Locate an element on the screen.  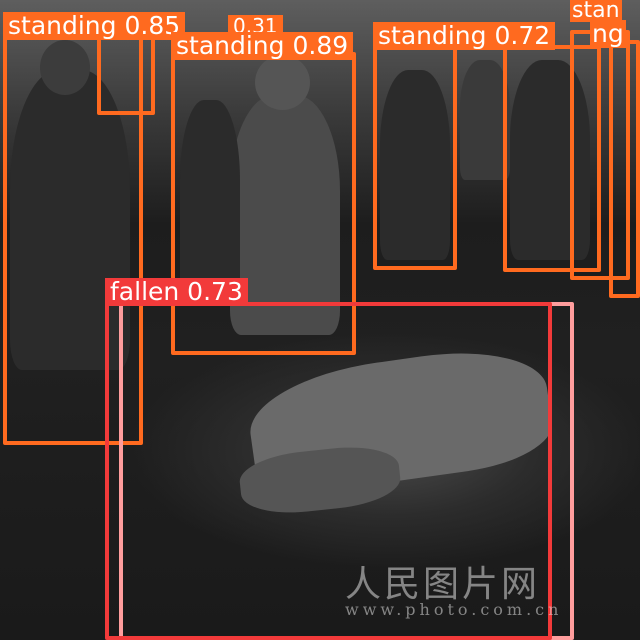
detection-label: stan is located at coordinates (596, 11).